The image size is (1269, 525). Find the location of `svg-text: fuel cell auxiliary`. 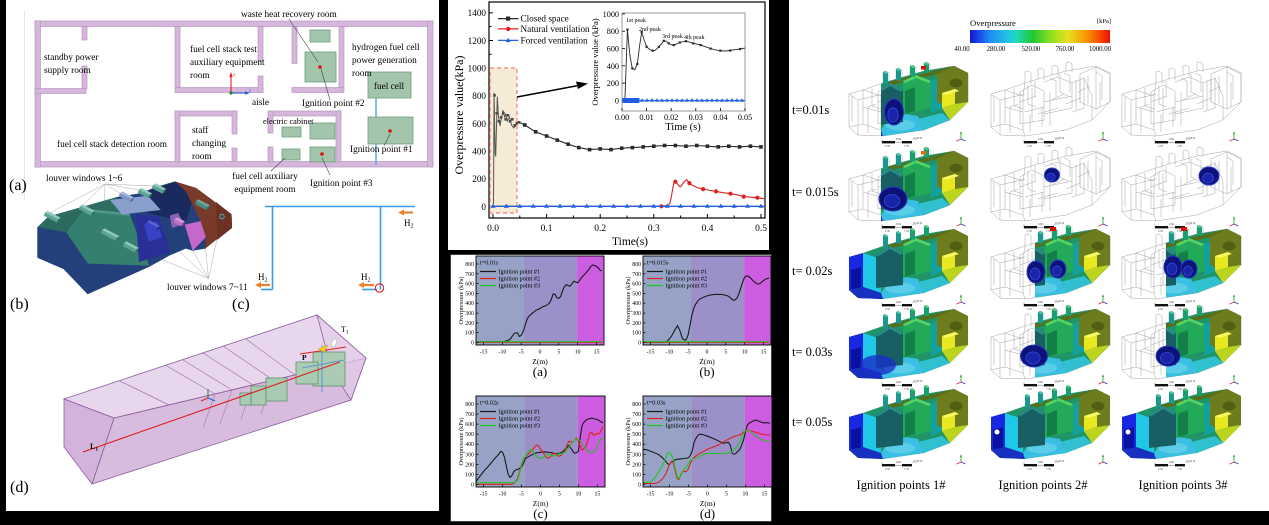

svg-text: fuel cell auxiliary is located at coordinates (265, 176).